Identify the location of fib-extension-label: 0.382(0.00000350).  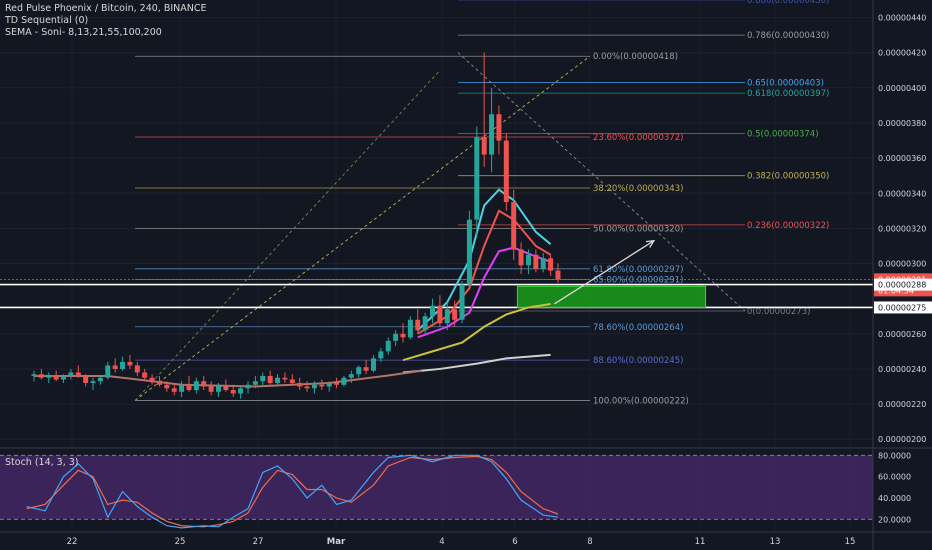
(788, 177).